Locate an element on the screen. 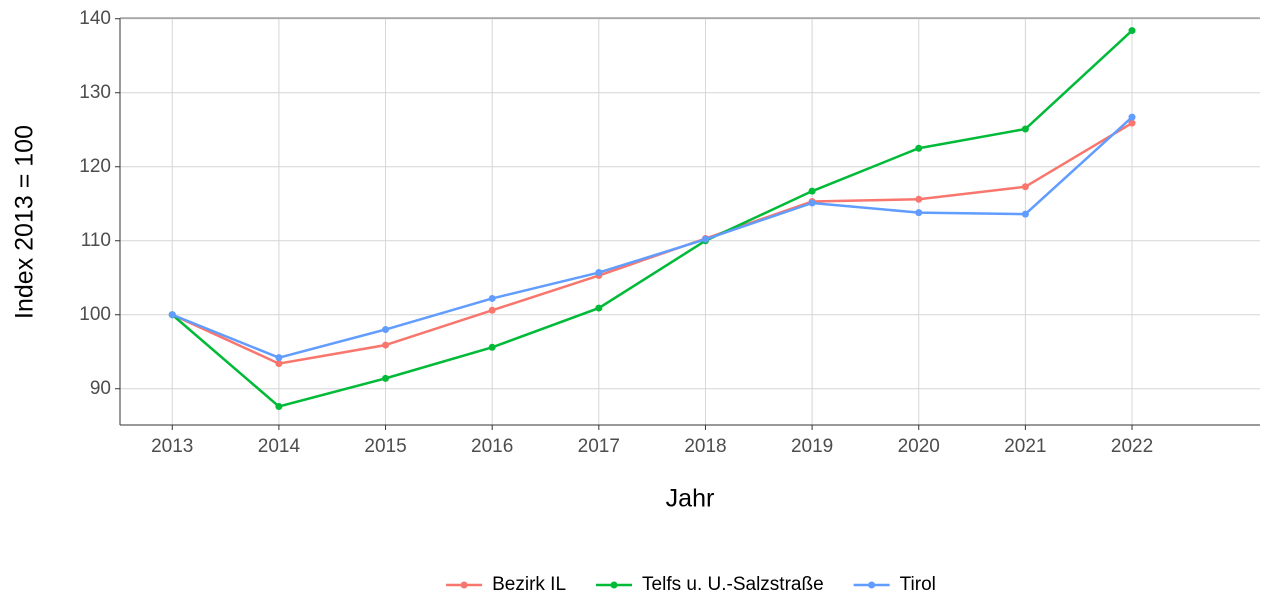 This screenshot has width=1263, height=599. x-tick-label: 2014 is located at coordinates (279, 446).